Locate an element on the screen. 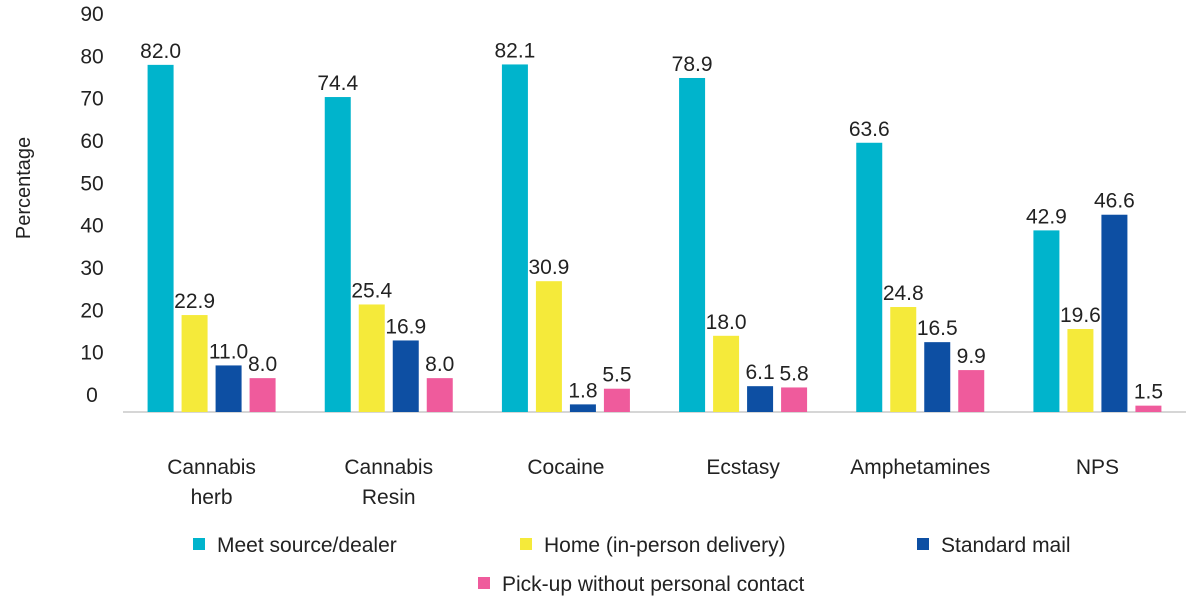 The height and width of the screenshot is (606, 1186). data-label: 9.9 is located at coordinates (971, 356).